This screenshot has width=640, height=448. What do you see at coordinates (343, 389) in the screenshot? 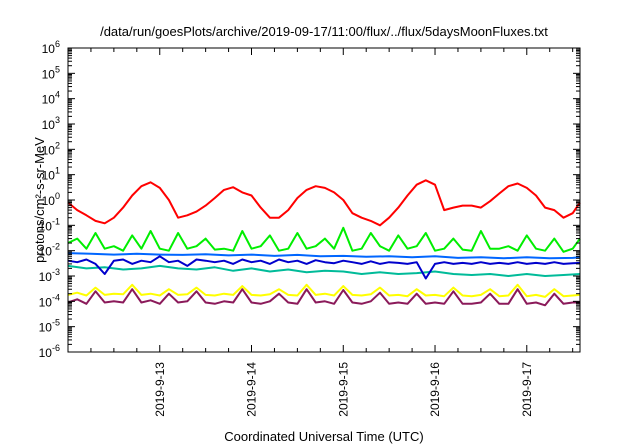
I see `x-tick-label: 2019-9-15` at bounding box center [343, 389].